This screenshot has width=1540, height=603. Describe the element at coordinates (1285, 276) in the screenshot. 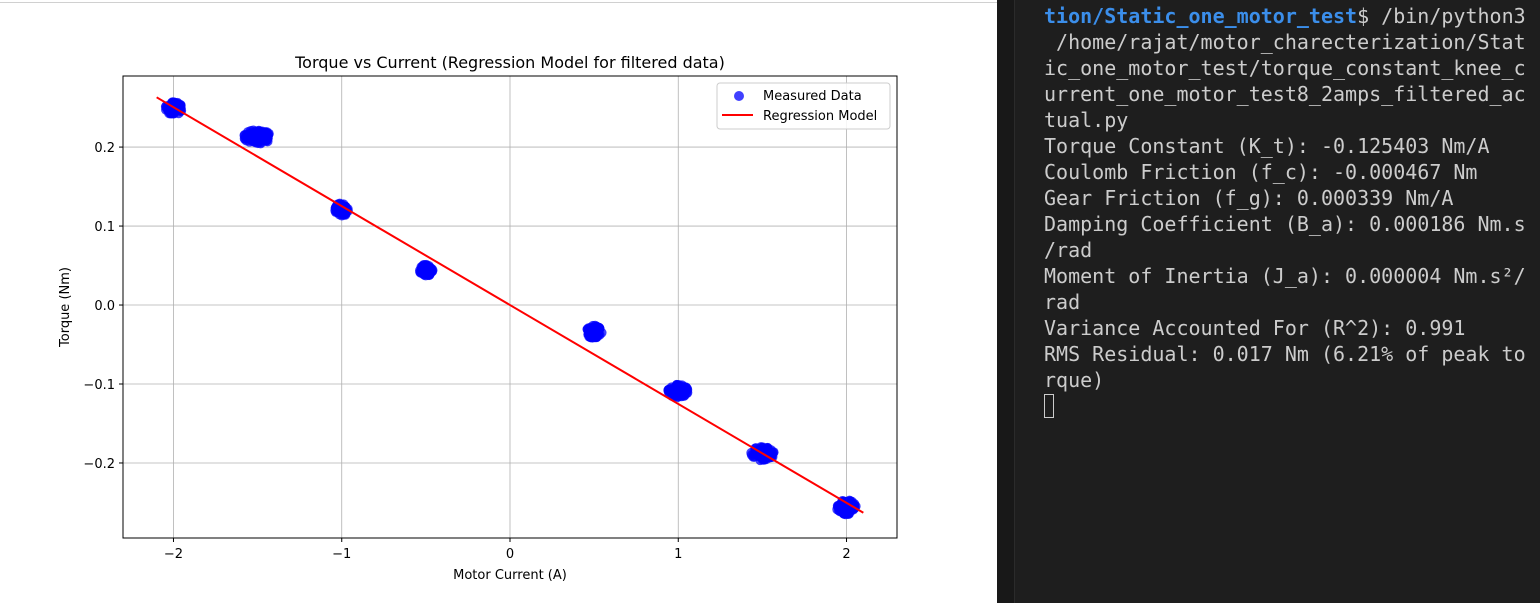

I see `terminal-output-line: Moment of Inertia (J_a): 0.000004 Nm.s²/` at that location.